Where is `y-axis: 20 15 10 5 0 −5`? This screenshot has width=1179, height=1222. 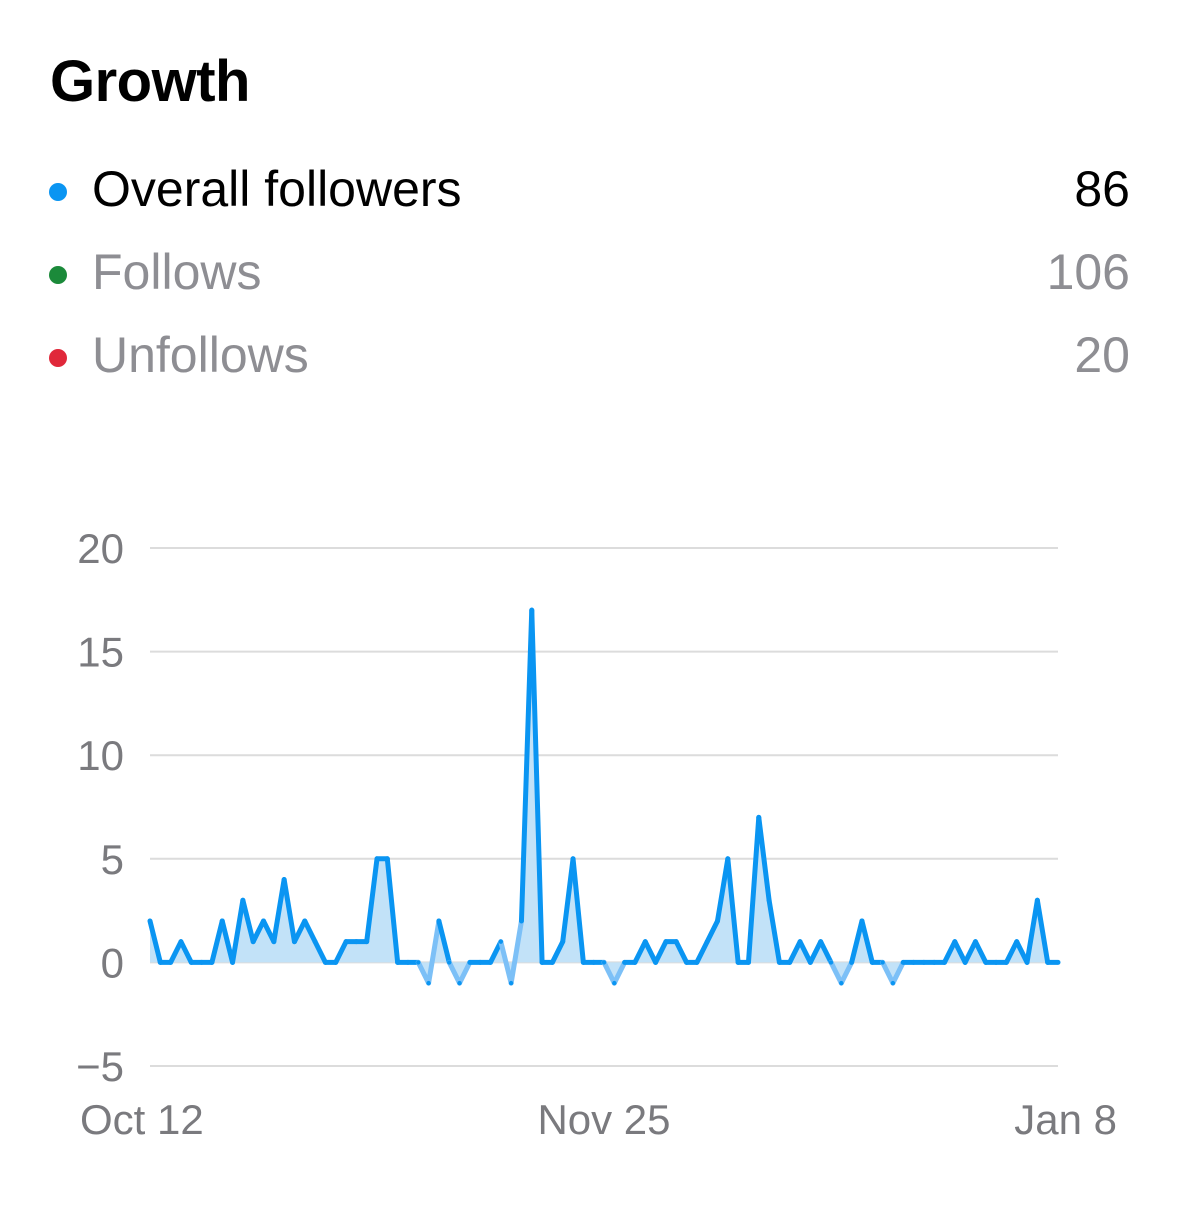 y-axis: 20 15 10 5 0 −5 is located at coordinates (100, 807).